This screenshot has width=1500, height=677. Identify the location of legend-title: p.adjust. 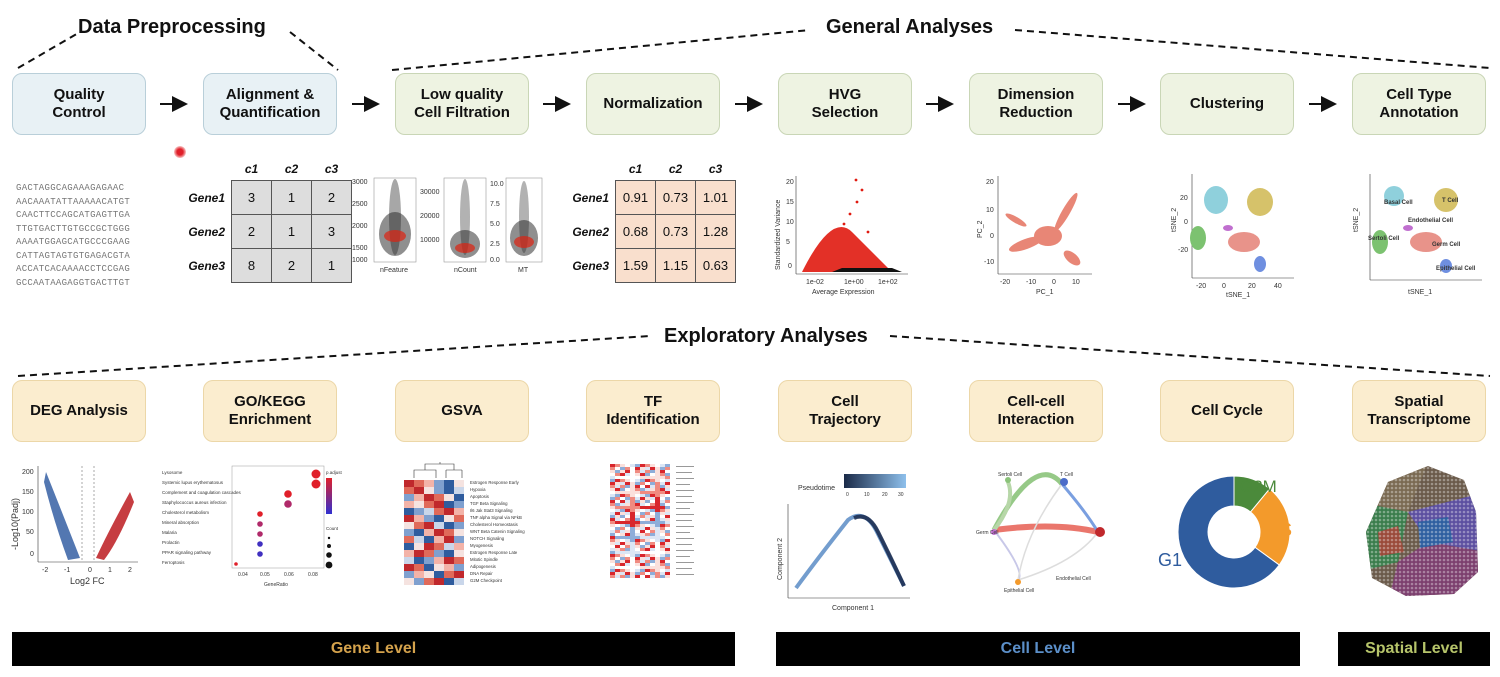
(334, 472).